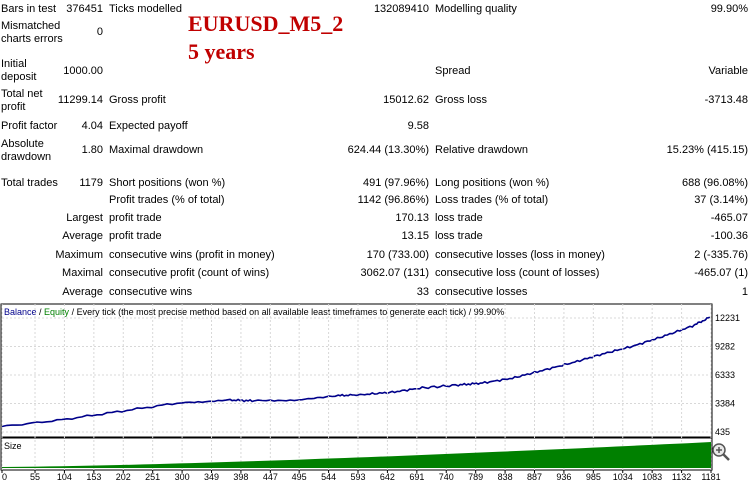 This screenshot has height=481, width=750. I want to click on loss-trades-label: Loss trades (% of total), so click(492, 200).